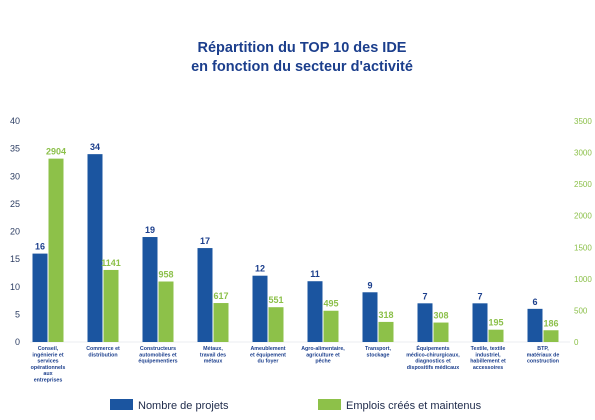 This screenshot has width=595, height=420. What do you see at coordinates (488, 368) in the screenshot?
I see `category-label-line: accessoires` at bounding box center [488, 368].